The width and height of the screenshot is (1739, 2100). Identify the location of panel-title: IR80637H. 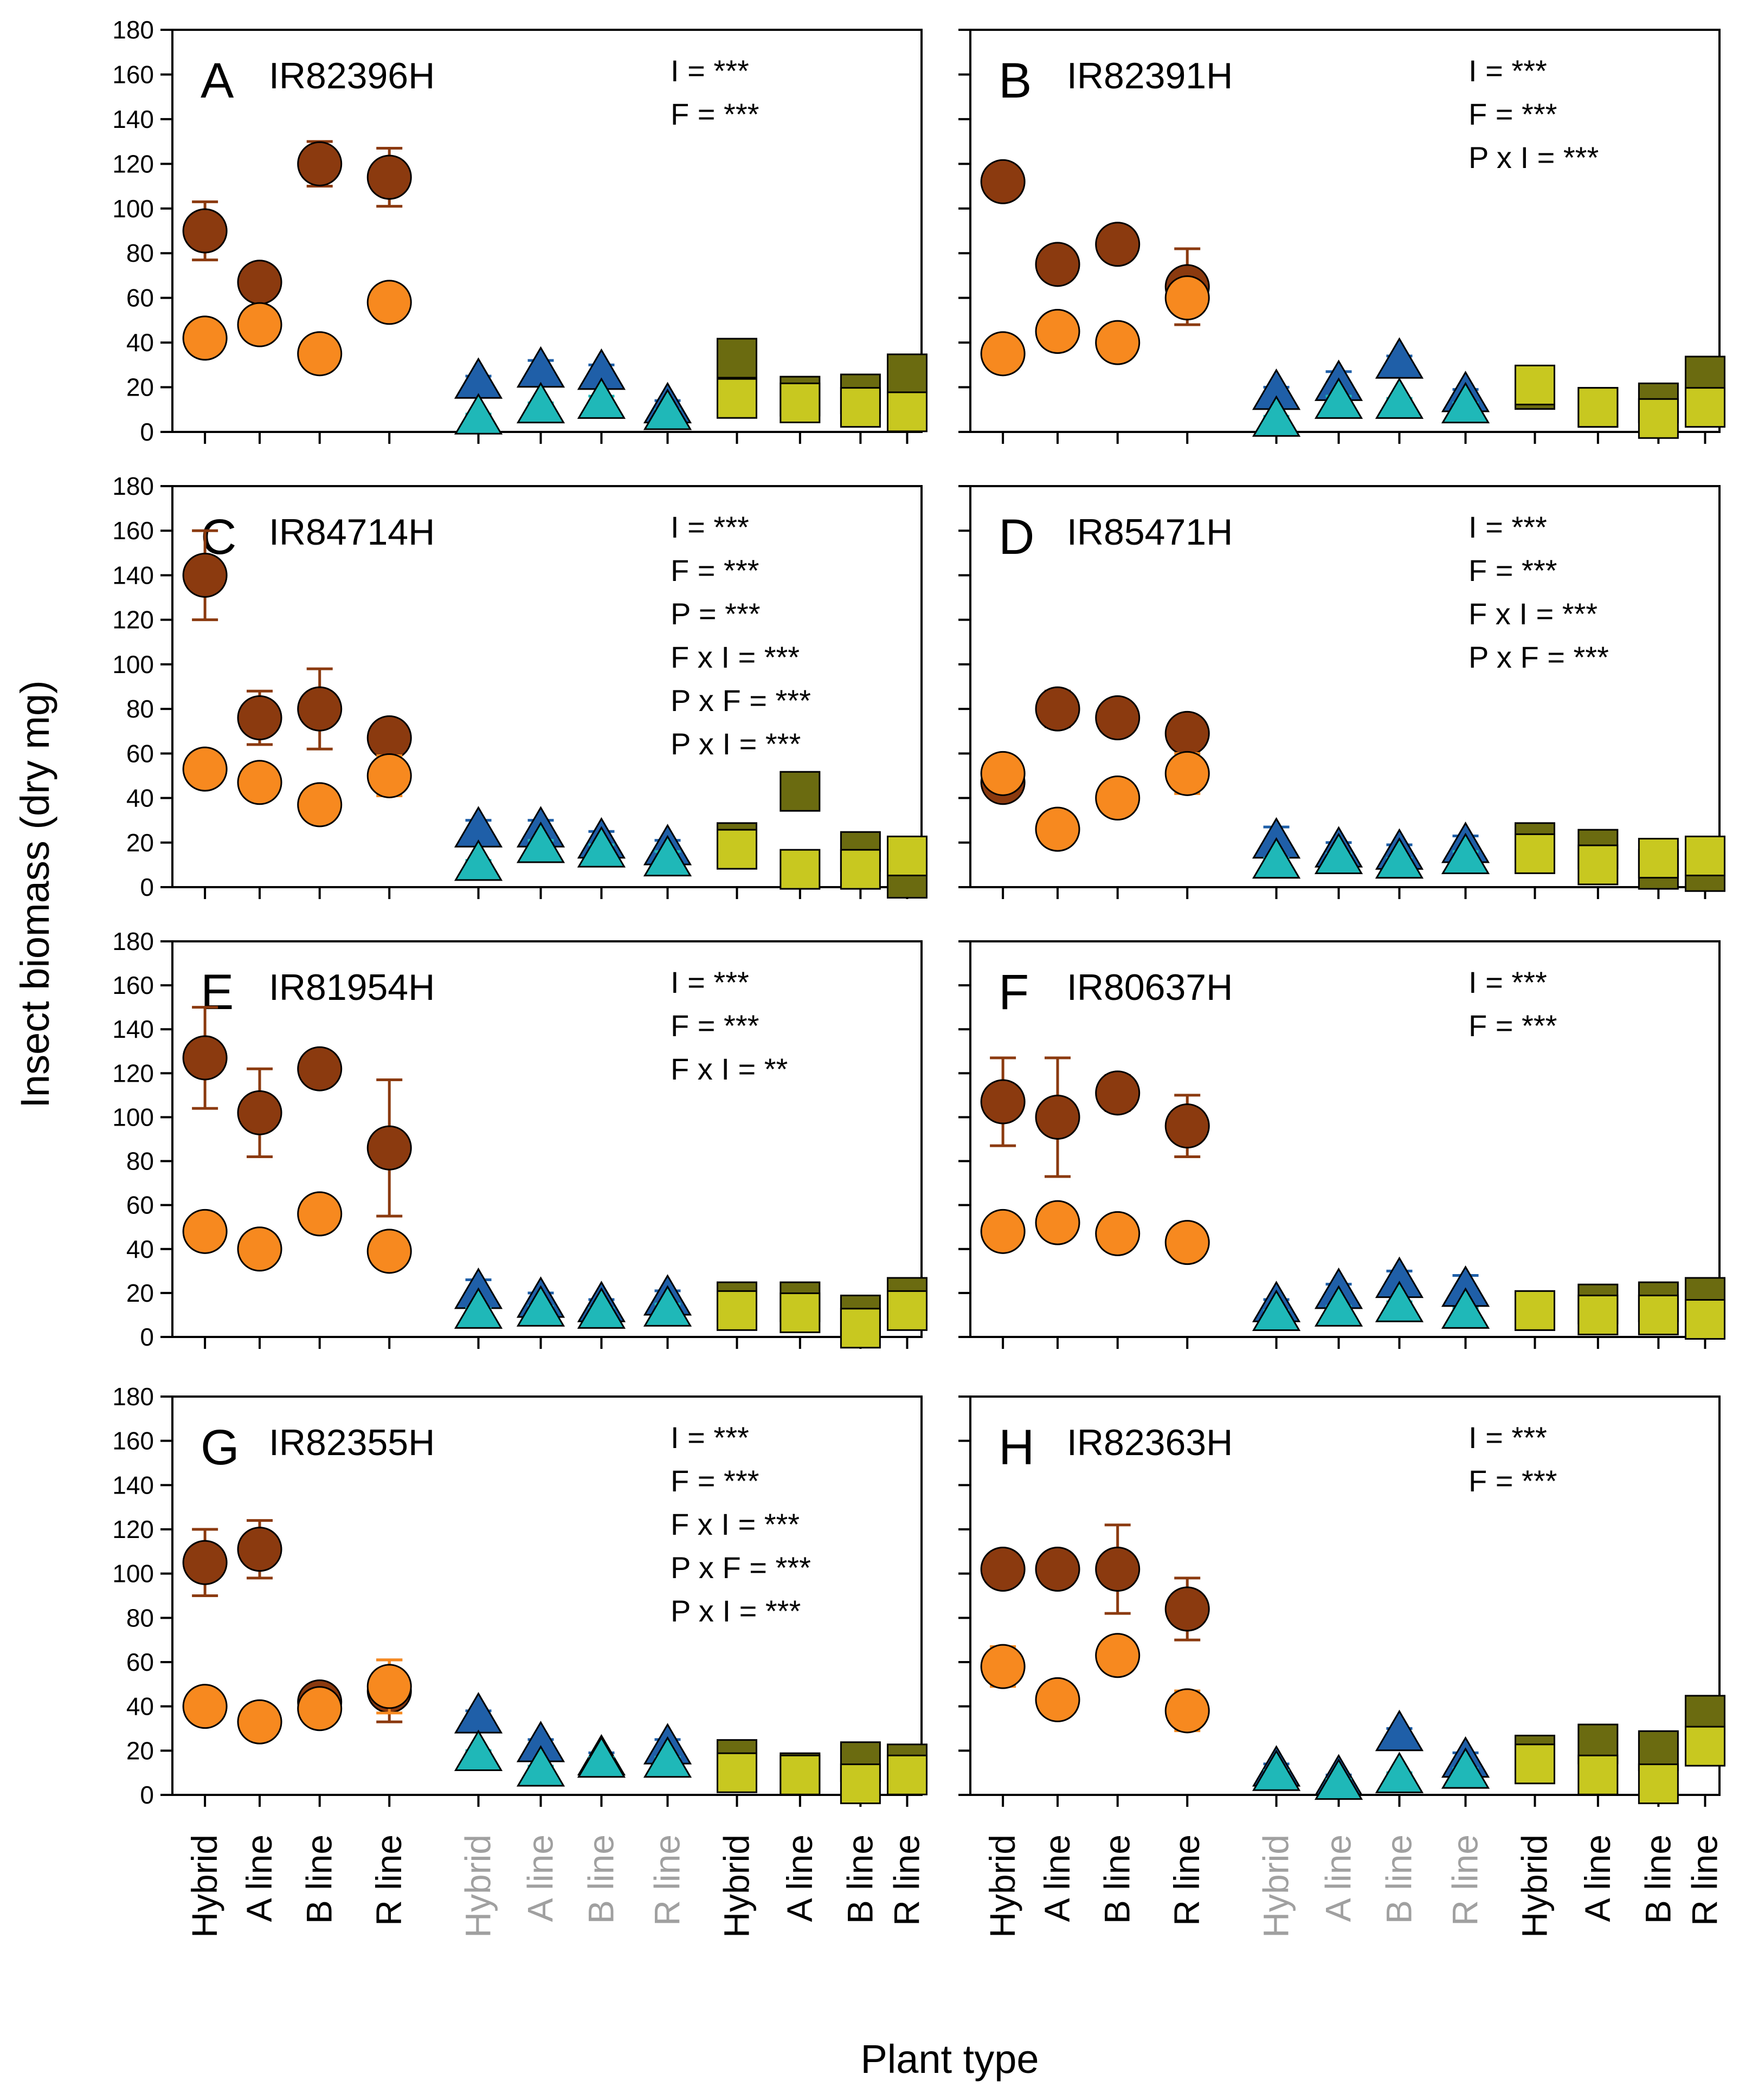
(1150, 988).